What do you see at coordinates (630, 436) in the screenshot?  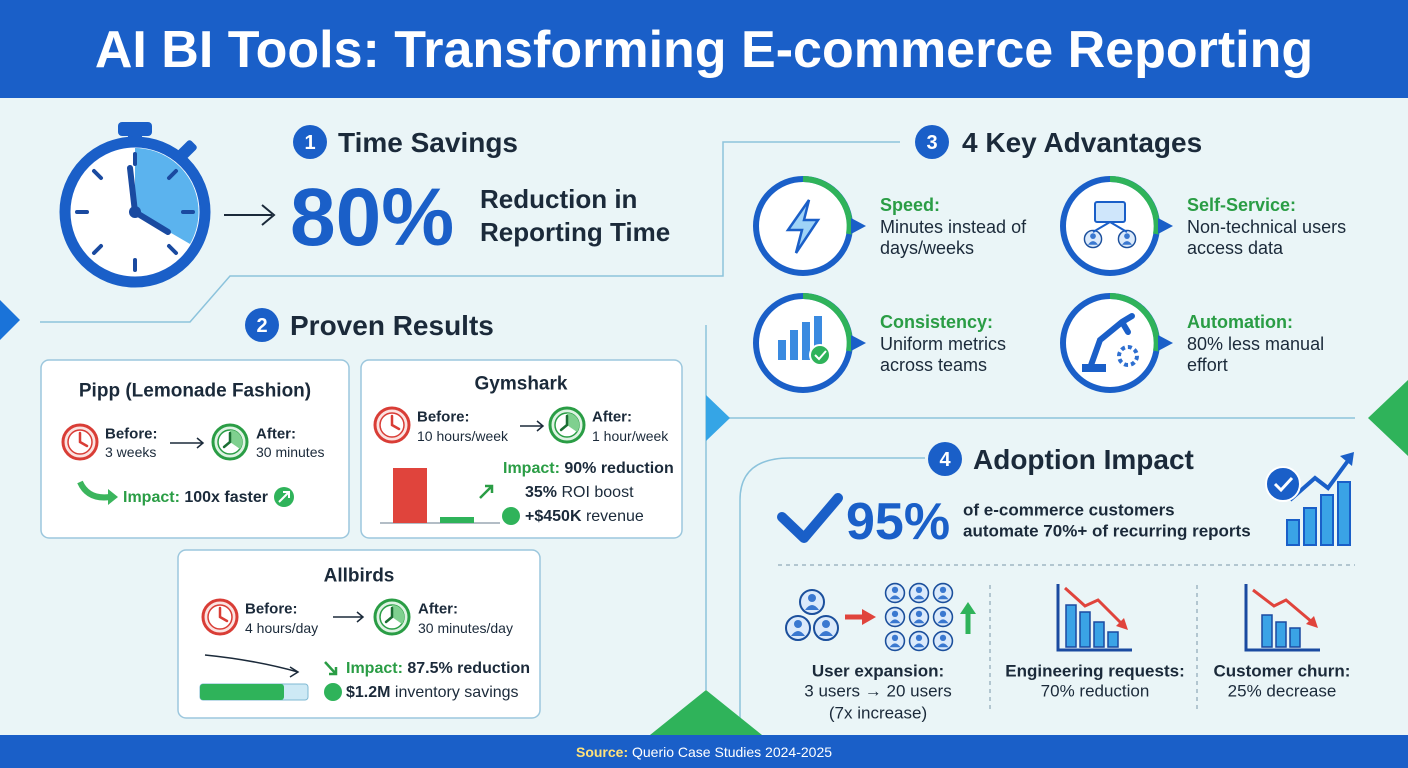 I see `after-value: 1 hour/week` at bounding box center [630, 436].